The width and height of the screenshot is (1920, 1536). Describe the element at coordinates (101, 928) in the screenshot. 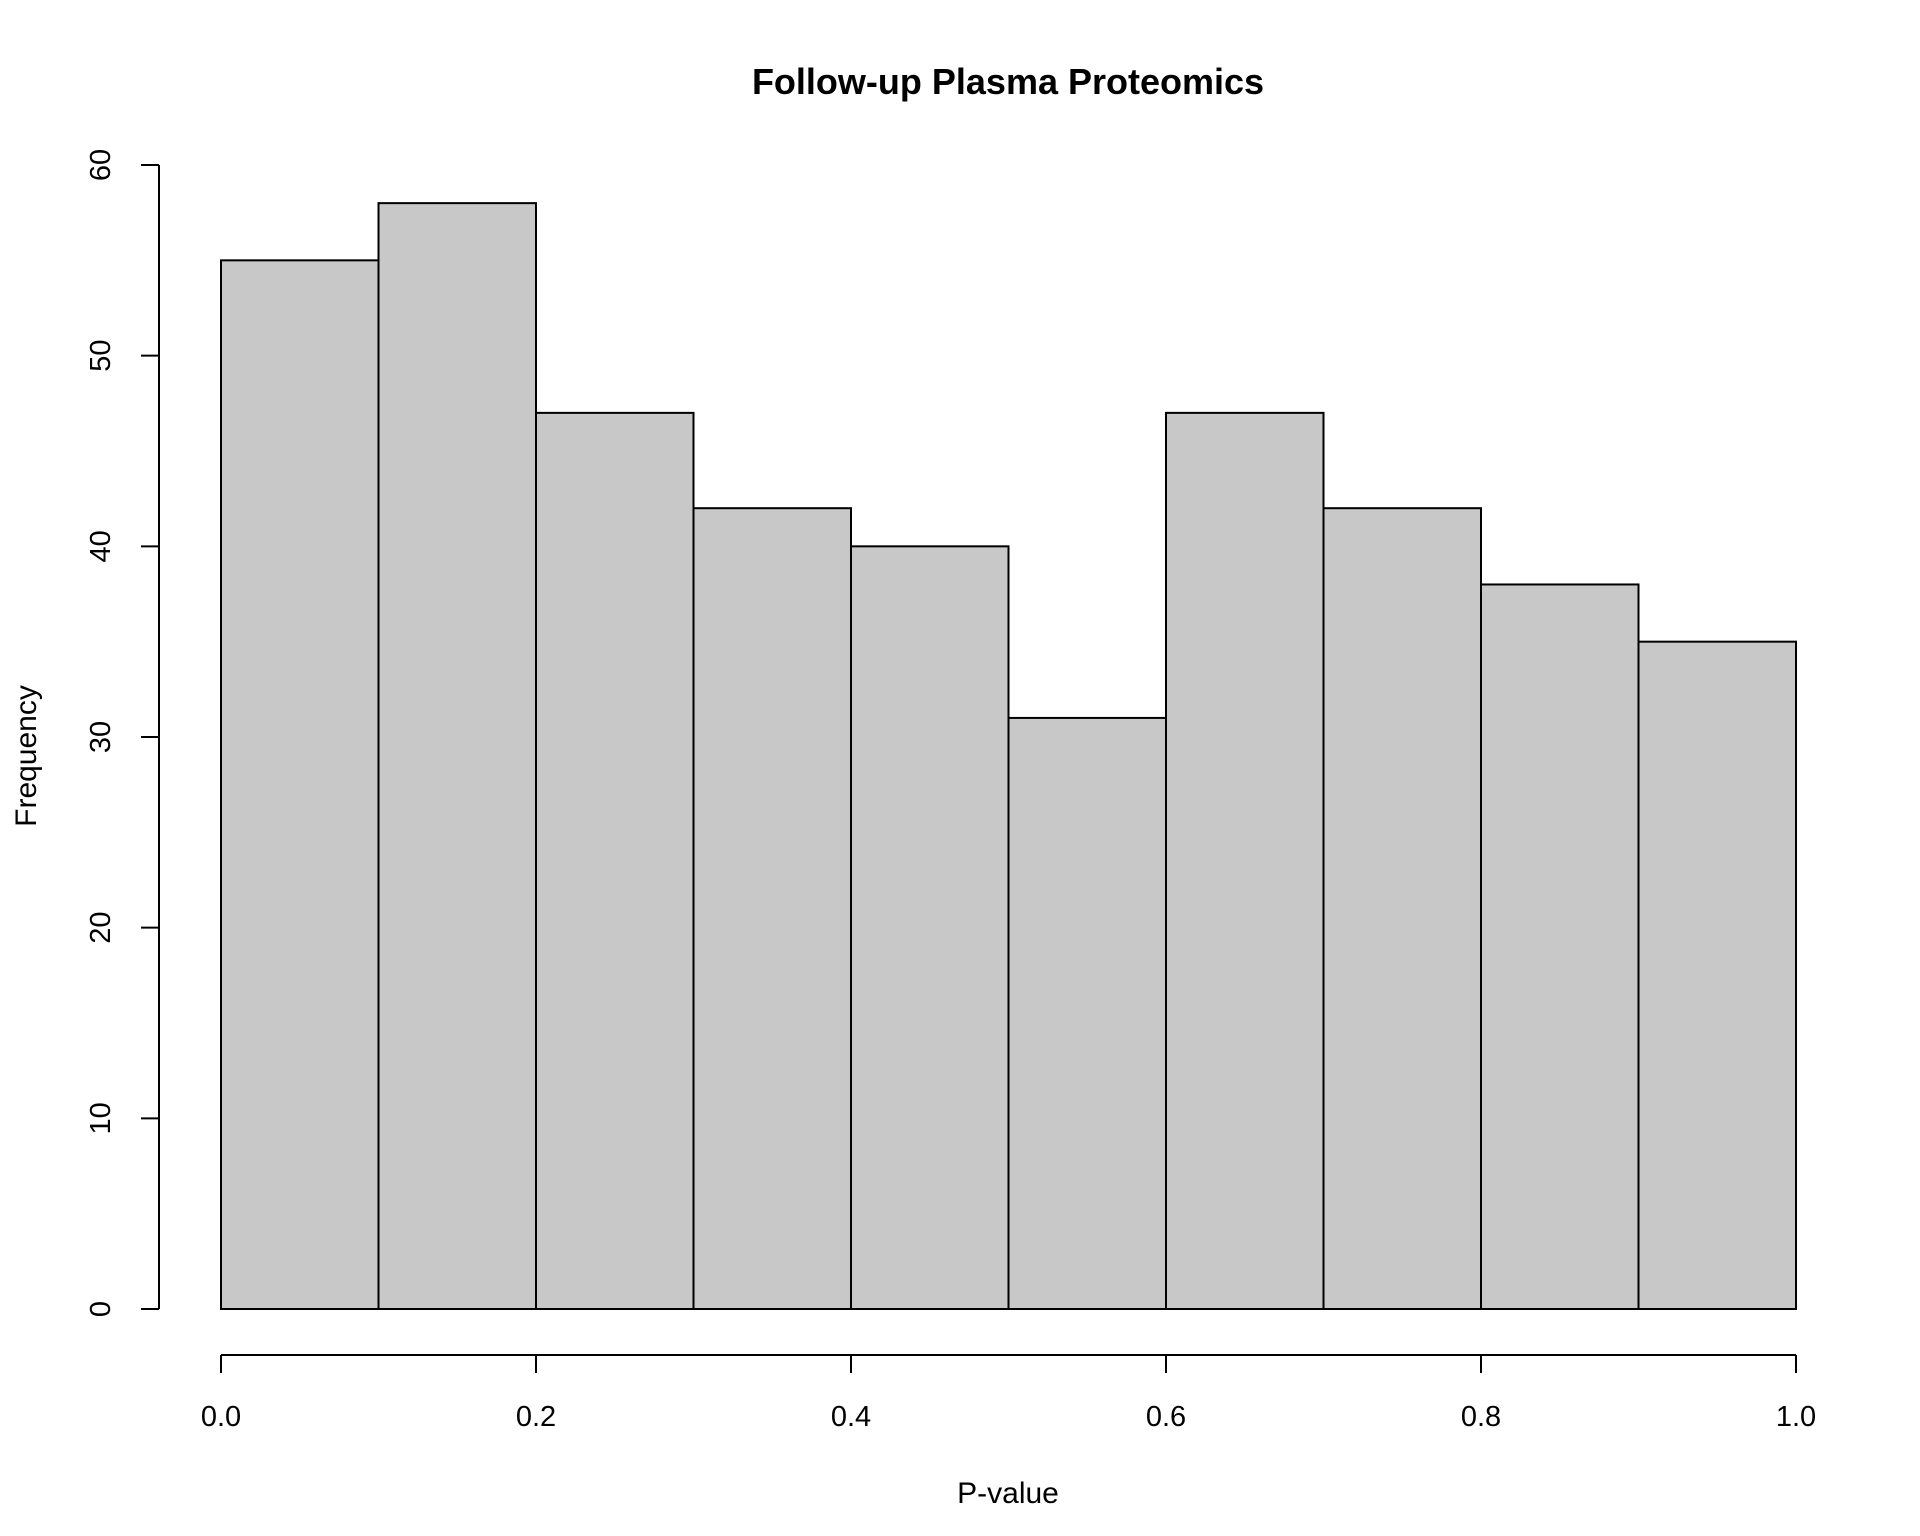

I see `y-tick-label-2: 20` at that location.